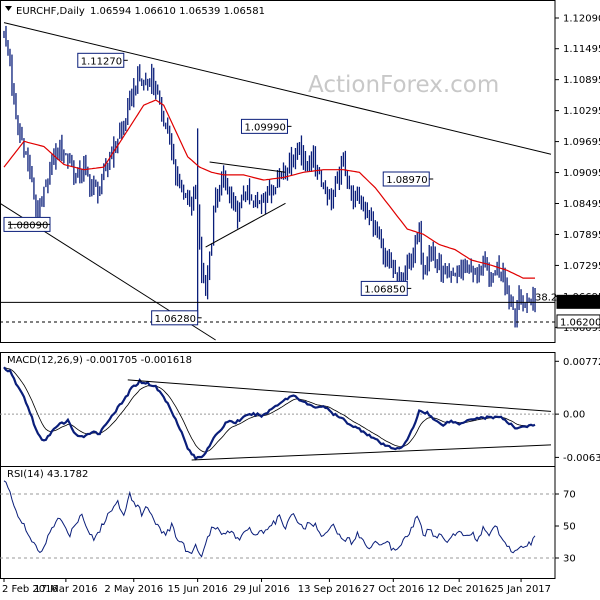  I want to click on price-y-tick-label: 1.08495, so click(581, 204).